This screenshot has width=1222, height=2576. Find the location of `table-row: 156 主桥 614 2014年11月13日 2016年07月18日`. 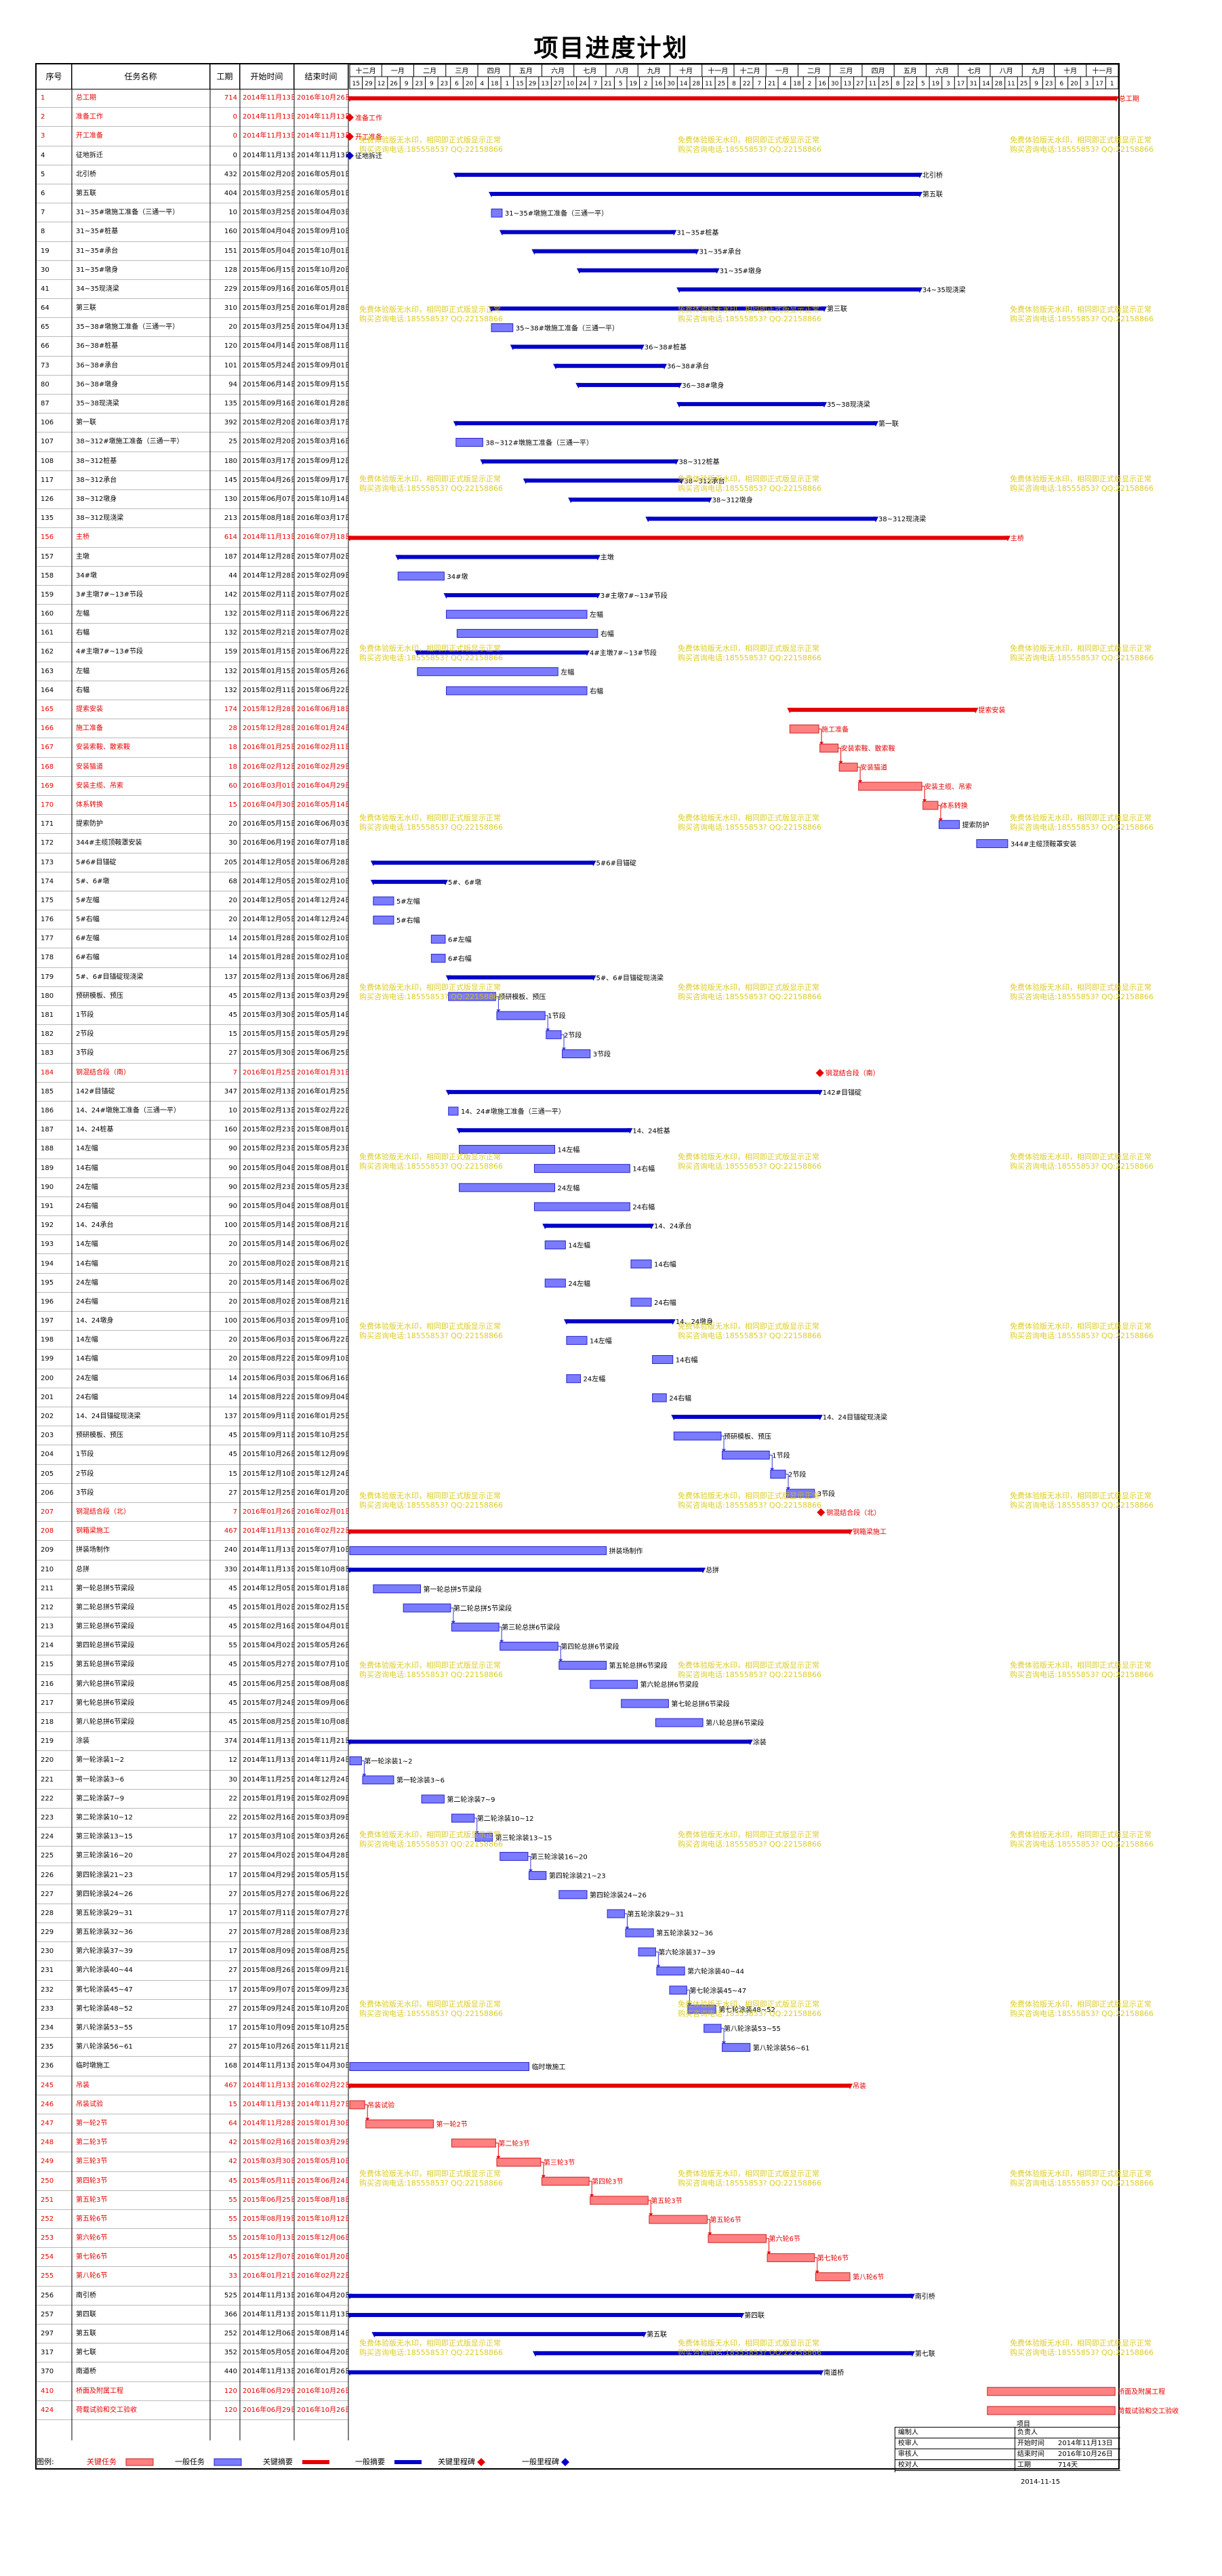

table-row: 156 主桥 614 2014年11月13日 2016年07月18日 is located at coordinates (192, 538).